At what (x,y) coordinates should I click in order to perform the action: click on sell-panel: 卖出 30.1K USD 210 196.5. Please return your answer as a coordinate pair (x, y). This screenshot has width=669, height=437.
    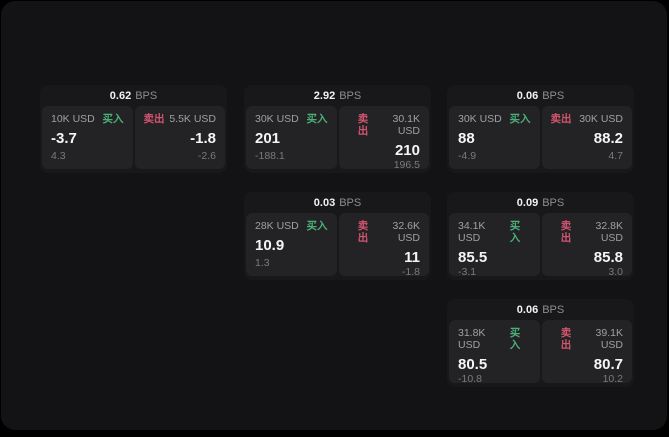
    Looking at the image, I should click on (383, 138).